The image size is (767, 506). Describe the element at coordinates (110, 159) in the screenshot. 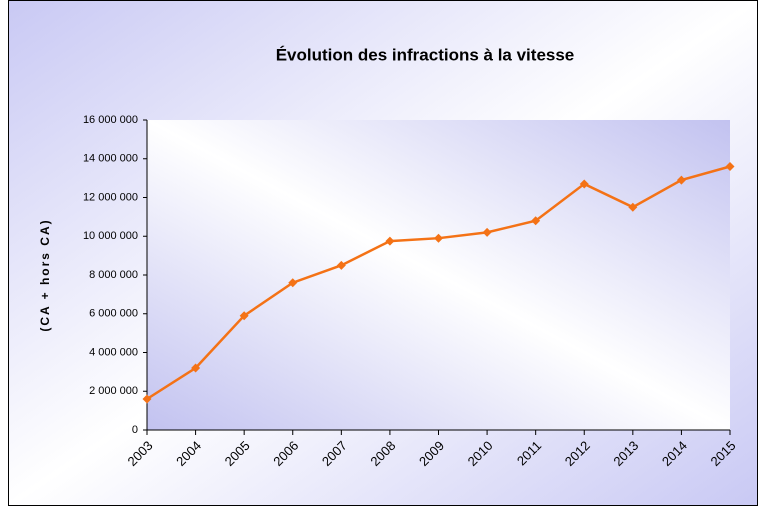

I see `y-tick-label: 14 000 000` at that location.